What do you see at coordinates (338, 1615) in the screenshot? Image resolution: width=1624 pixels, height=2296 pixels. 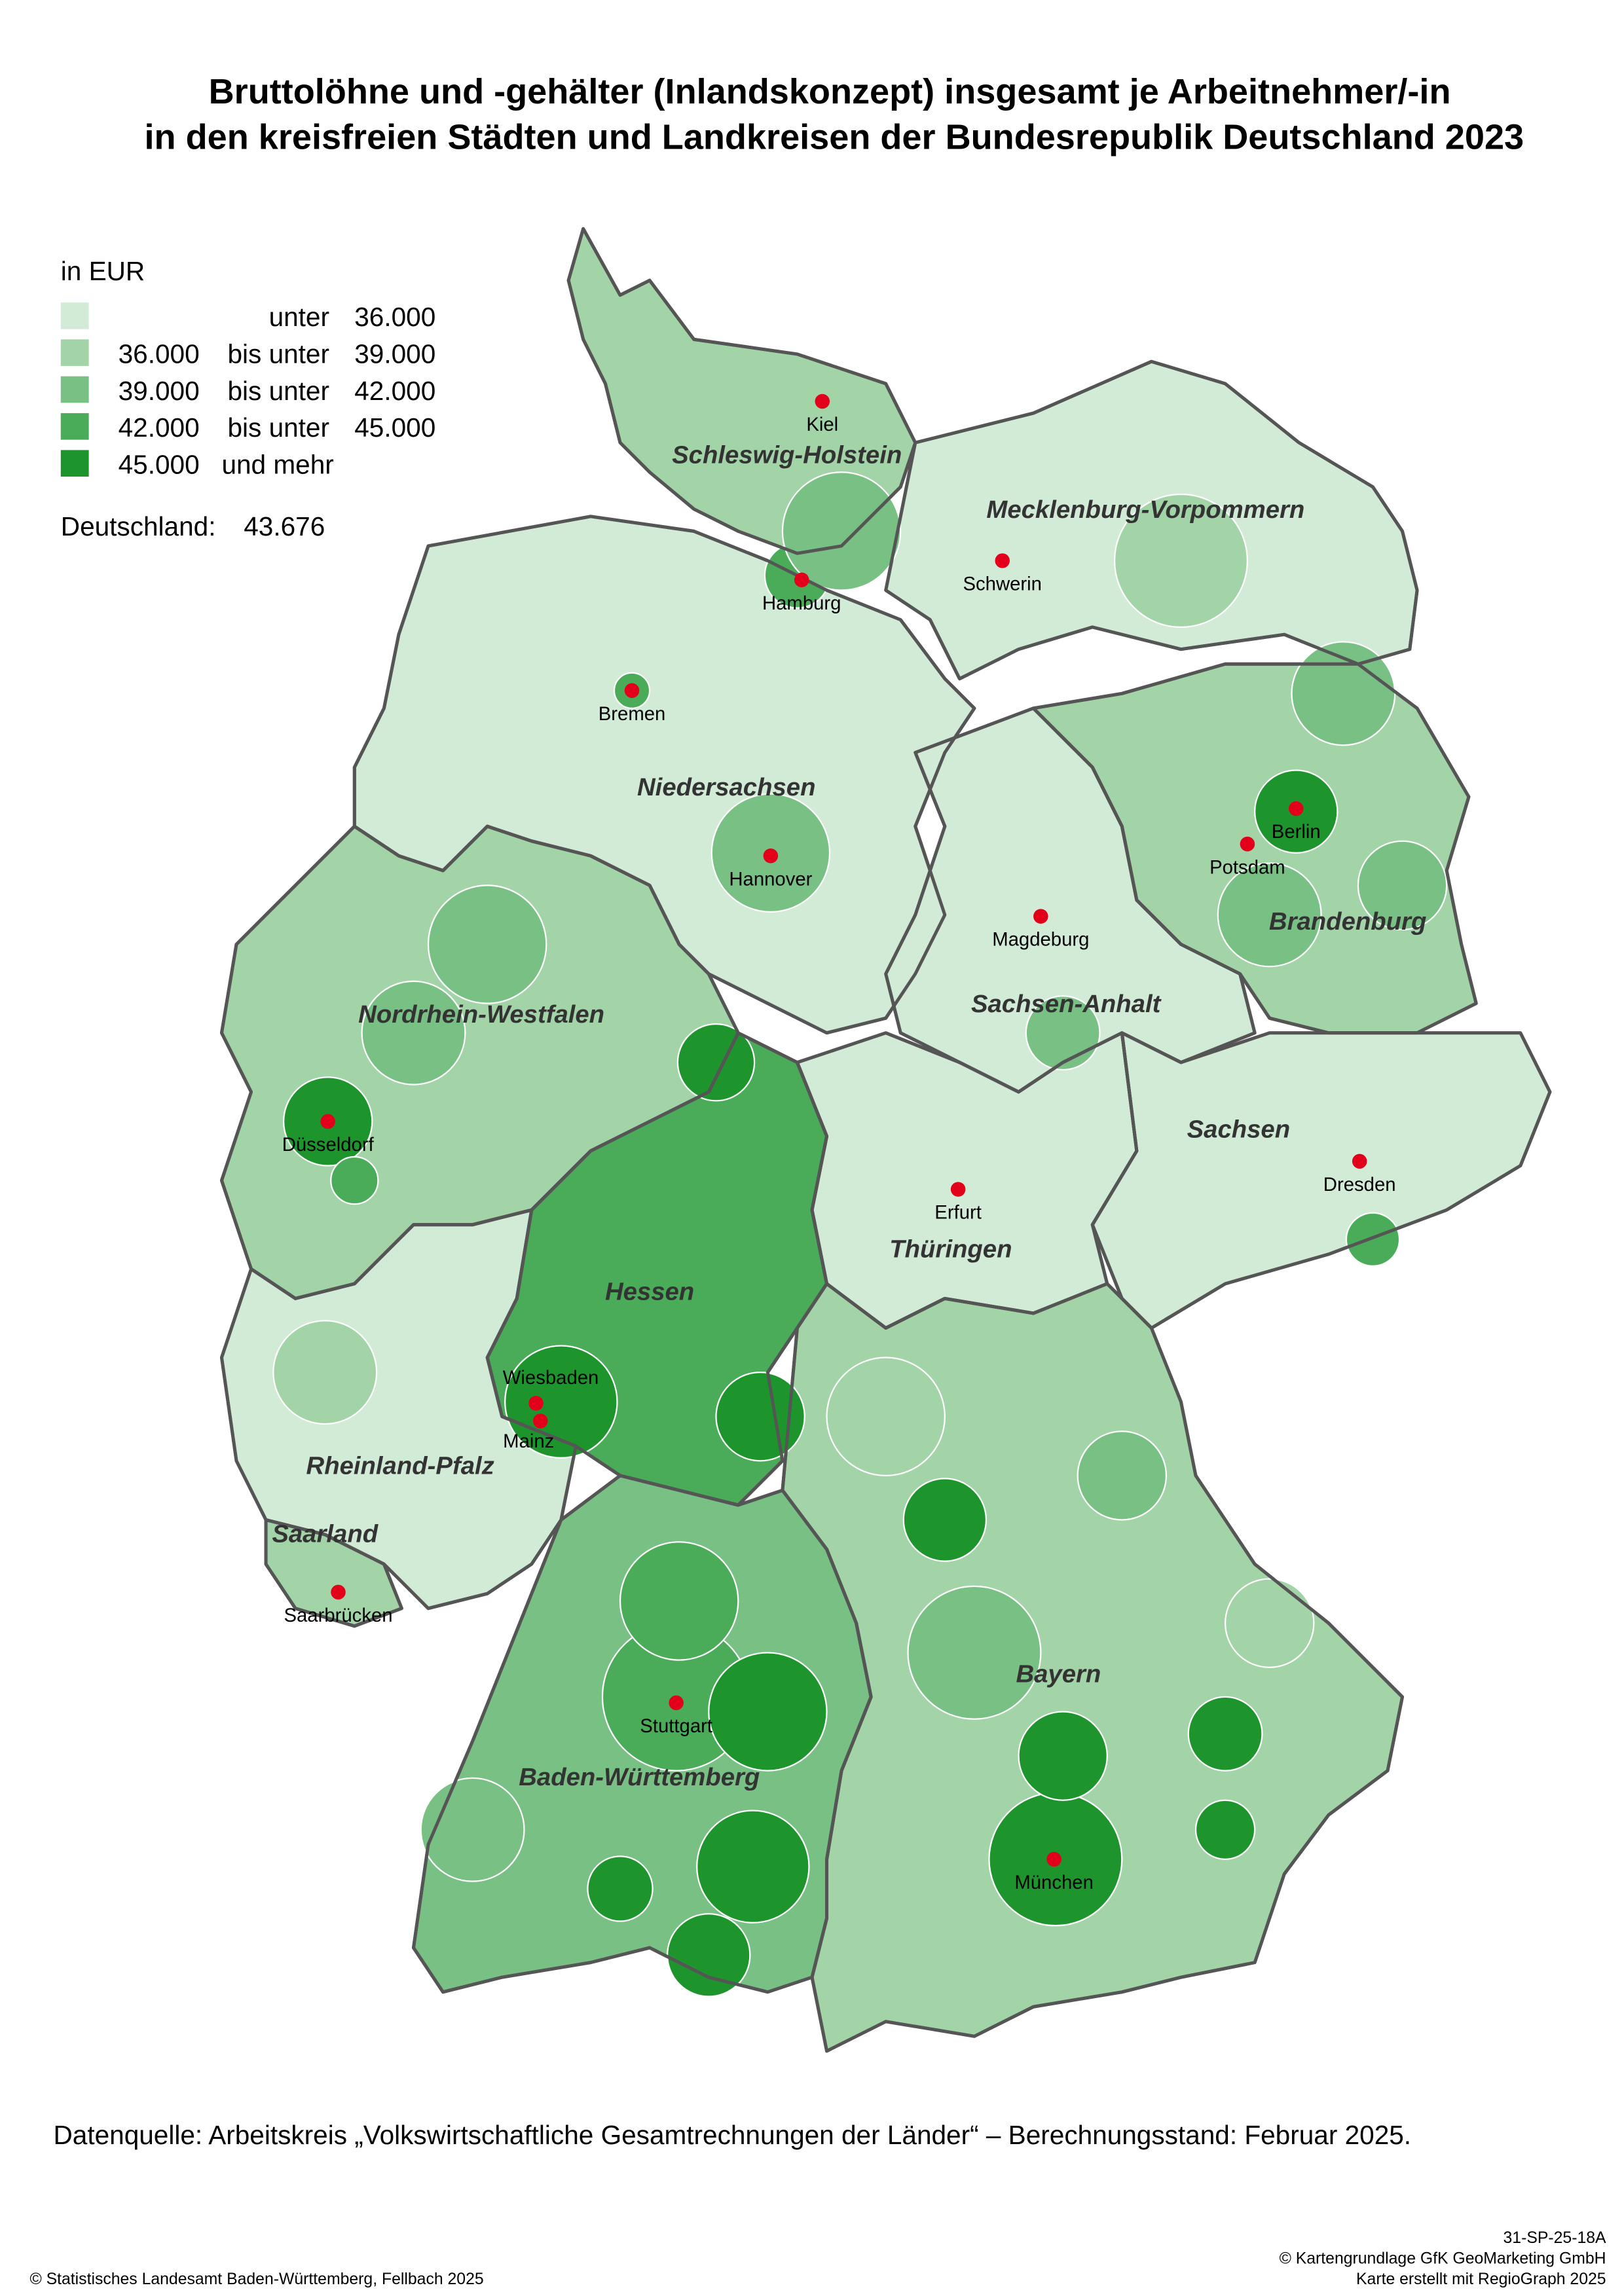 I see `city-label: Saarbrücken` at bounding box center [338, 1615].